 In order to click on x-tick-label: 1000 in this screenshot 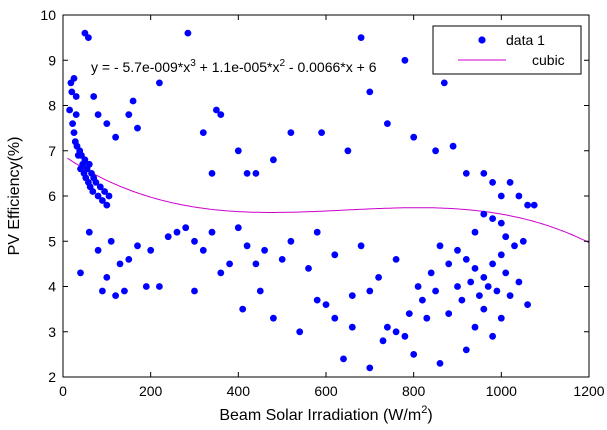, I will do `click(501, 391)`.